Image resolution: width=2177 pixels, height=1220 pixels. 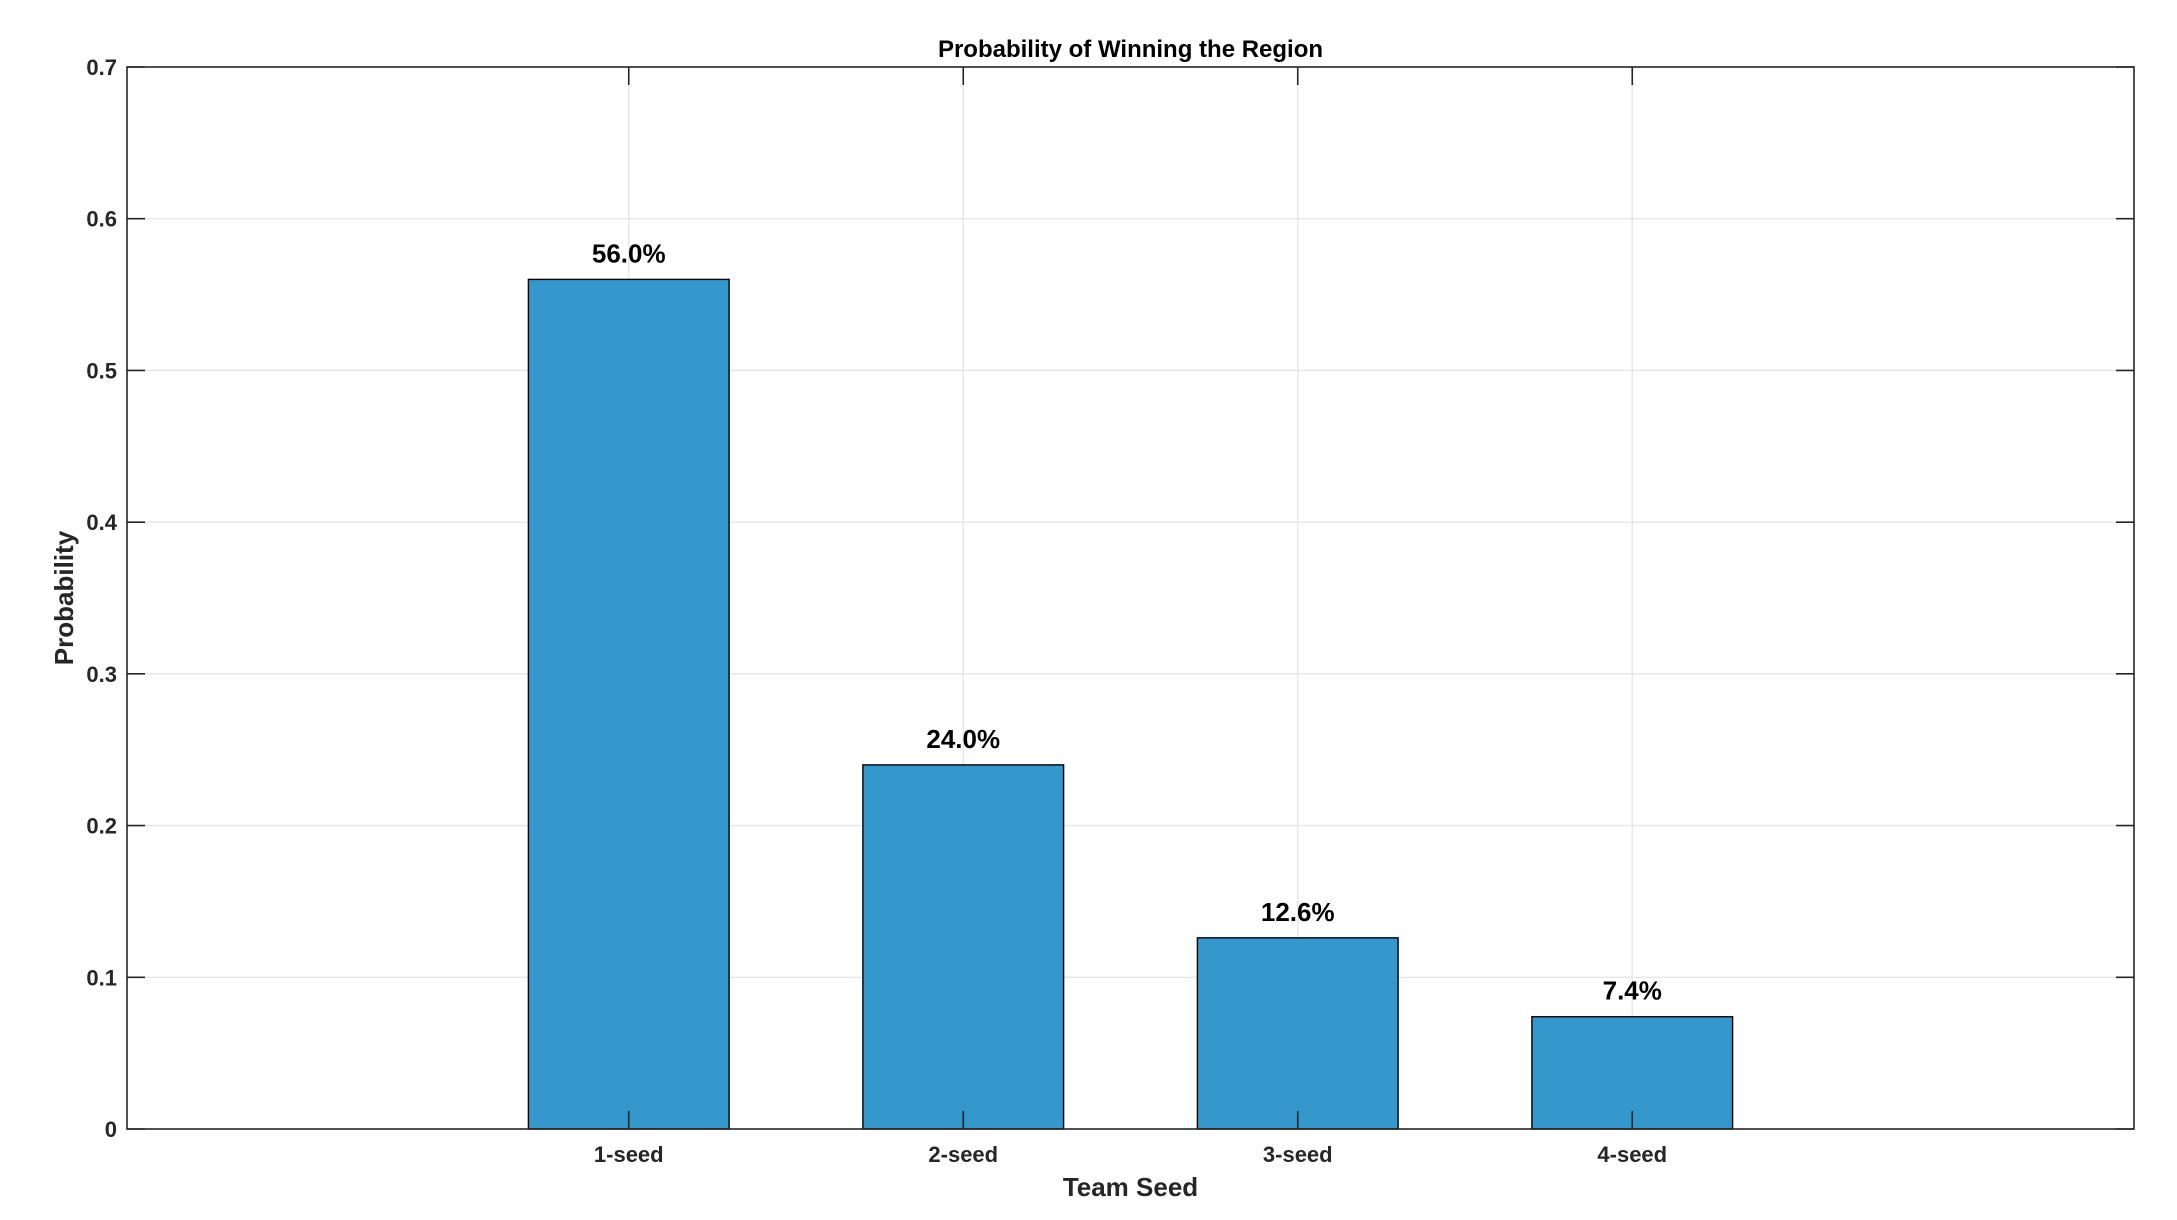 I want to click on x-tick-label: 2-seed, so click(x=963, y=1154).